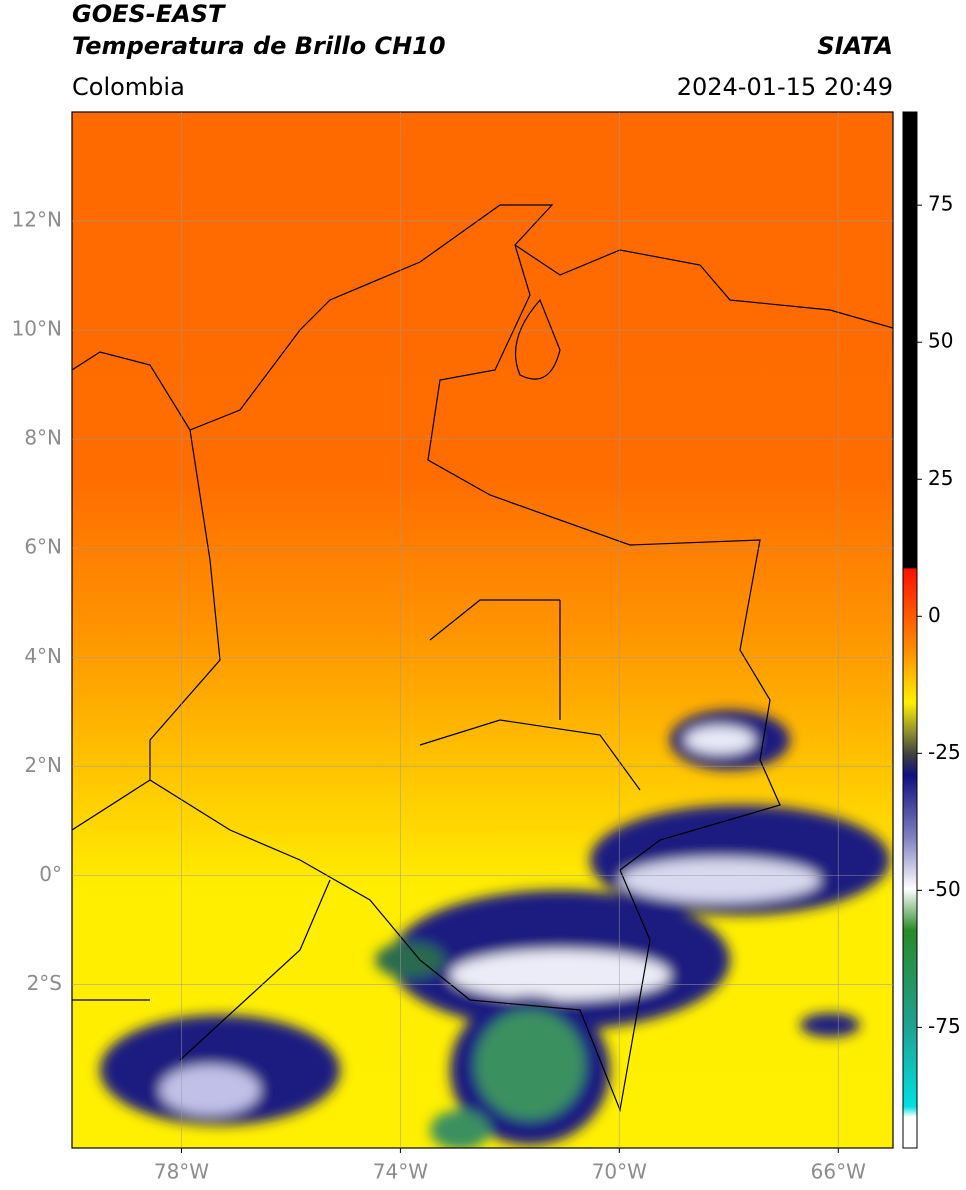  Describe the element at coordinates (838, 1172) in the screenshot. I see `lon-tick-label: 66°W` at that location.